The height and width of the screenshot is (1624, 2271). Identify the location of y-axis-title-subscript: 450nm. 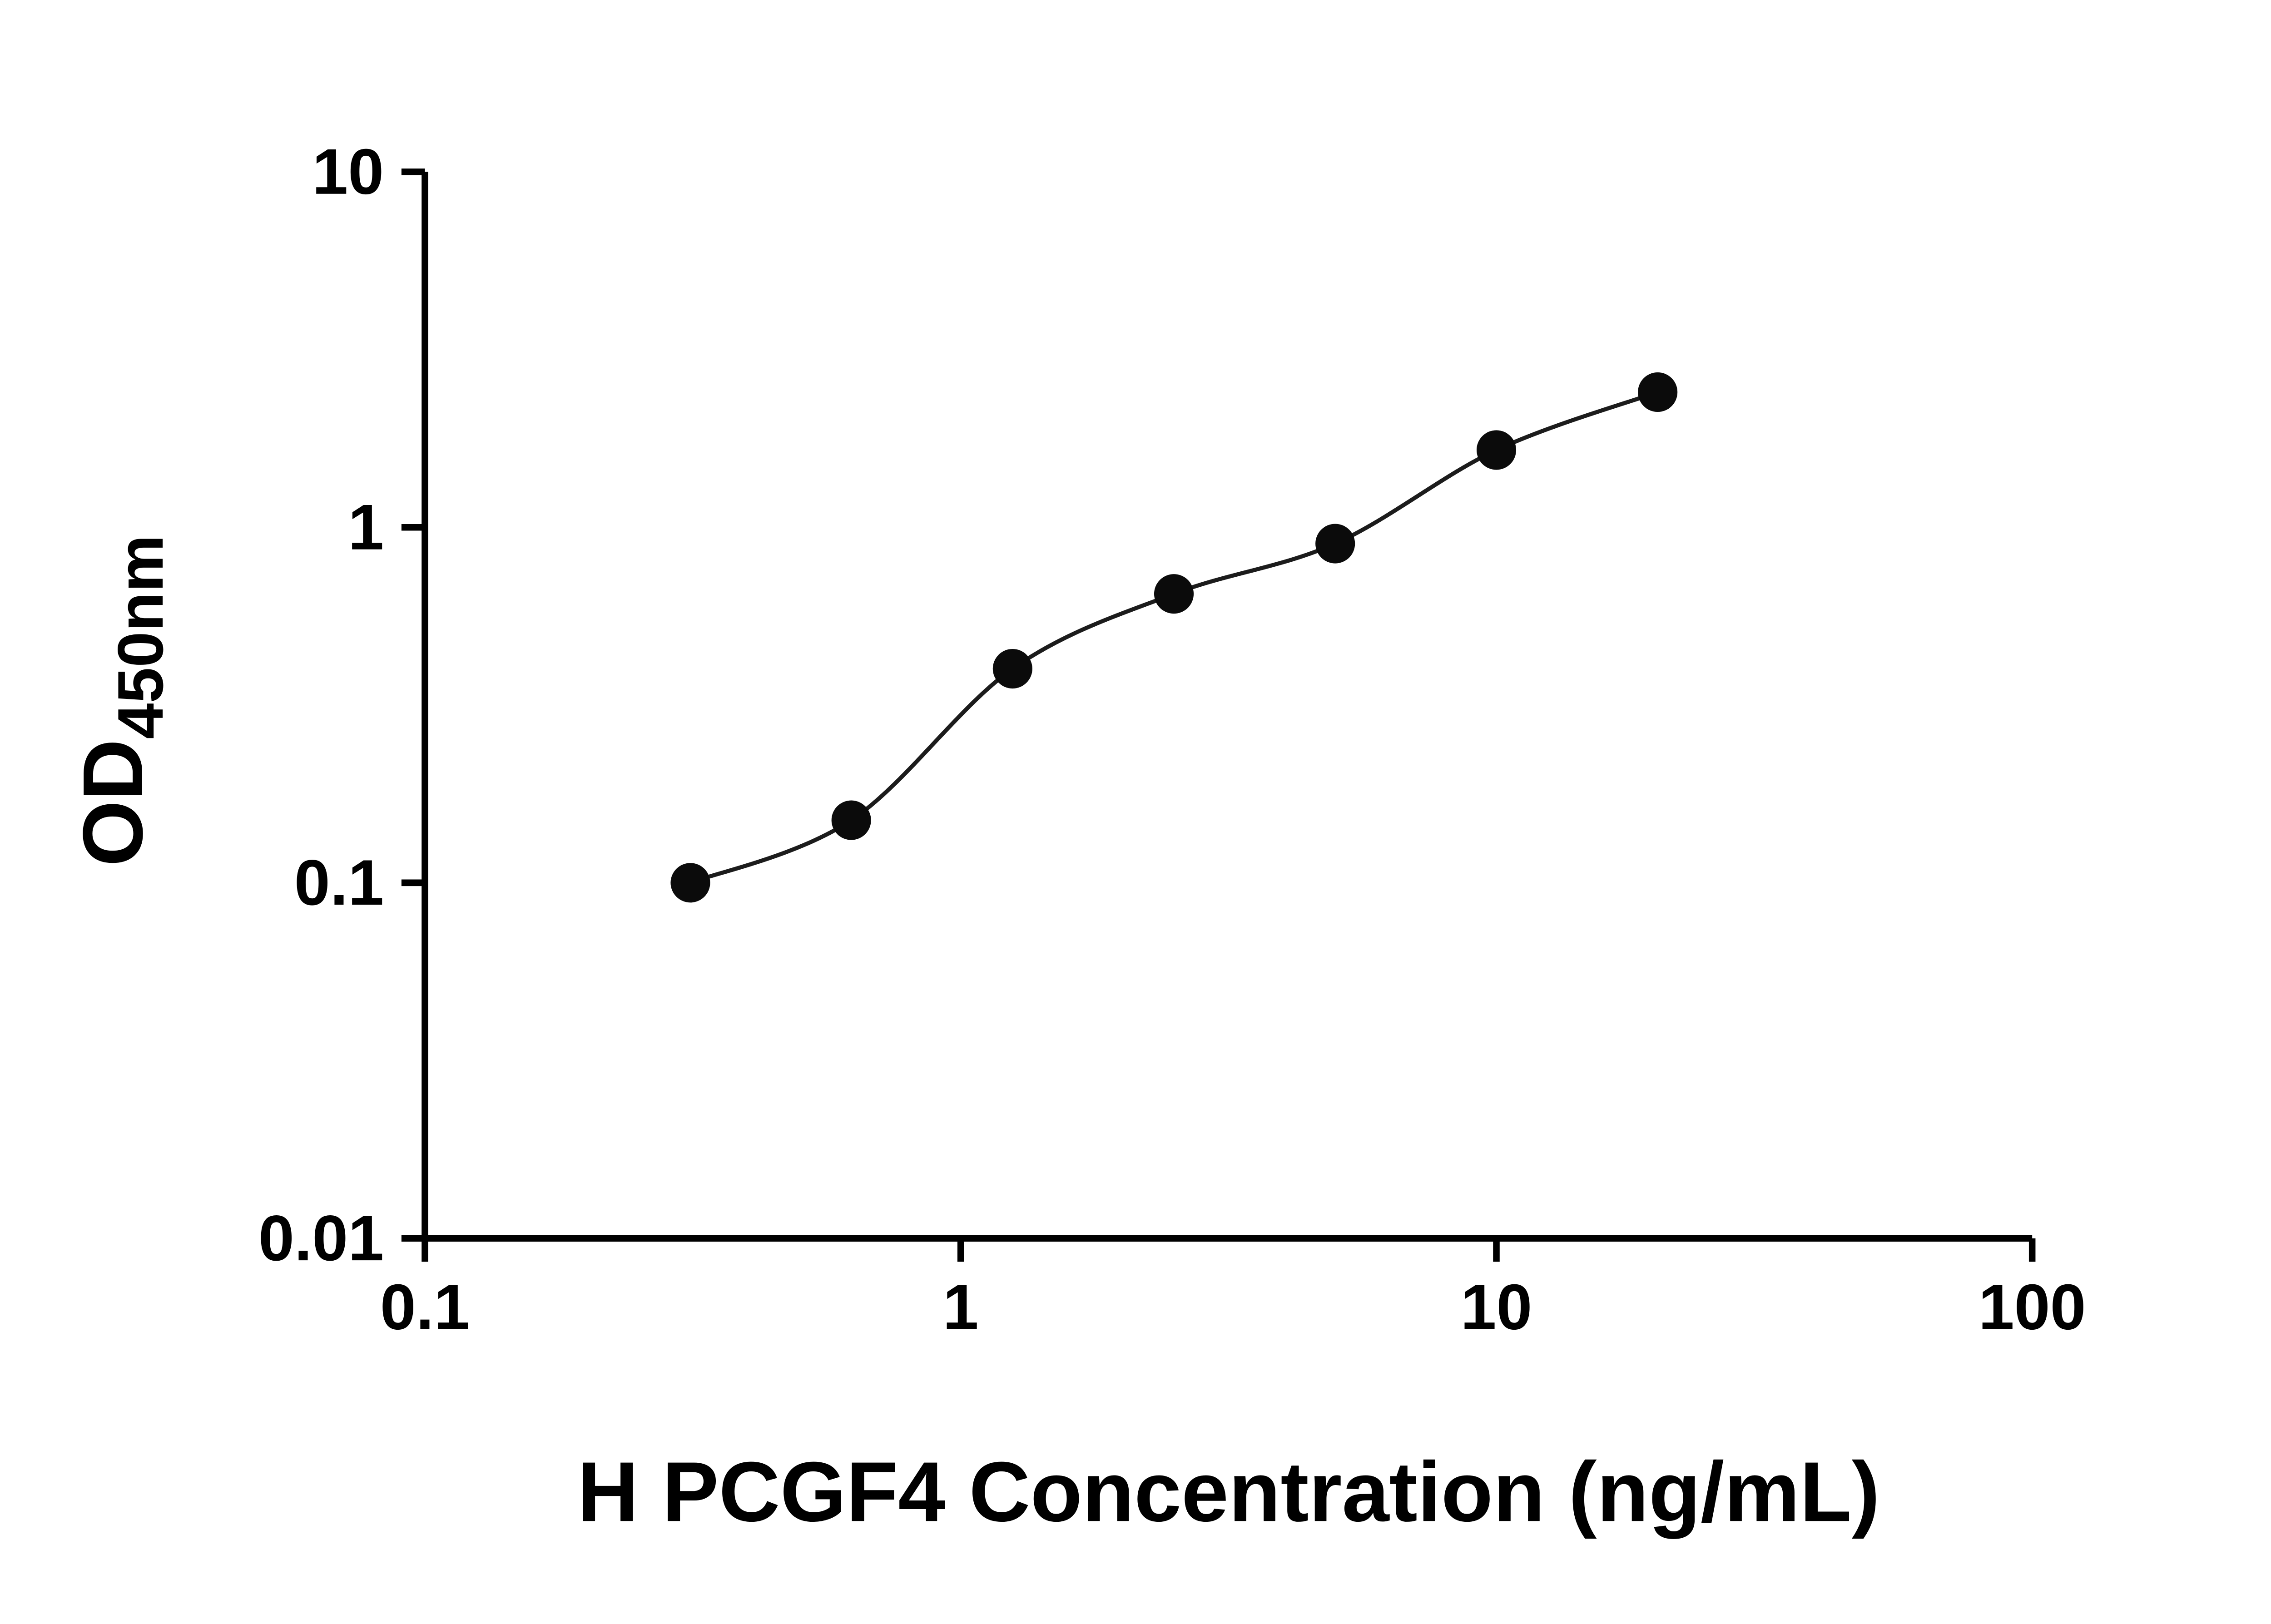
(141, 637).